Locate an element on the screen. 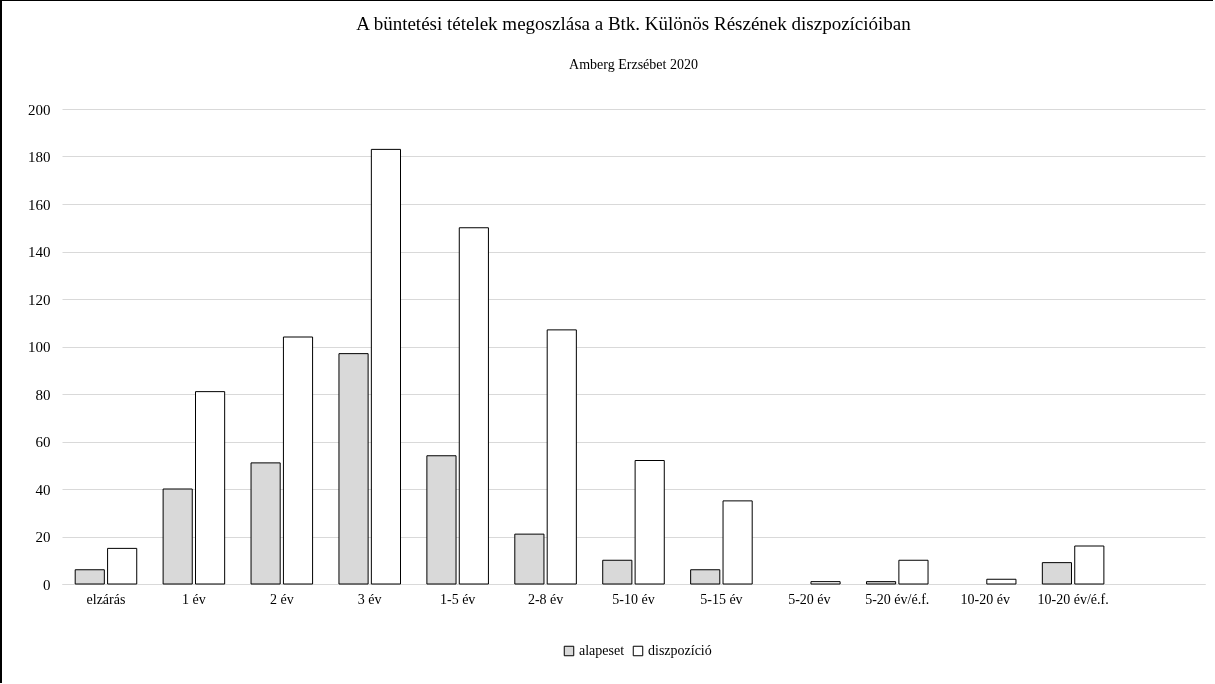 This screenshot has height=684, width=1215. x-tick-label: 10-20 év is located at coordinates (985, 599).